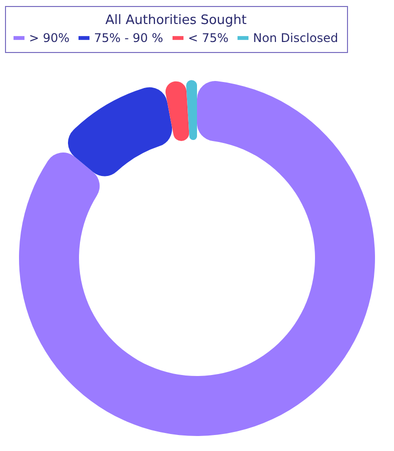 The width and height of the screenshot is (394, 451). Describe the element at coordinates (295, 38) in the screenshot. I see `legend-label: Non Disclosed` at that location.